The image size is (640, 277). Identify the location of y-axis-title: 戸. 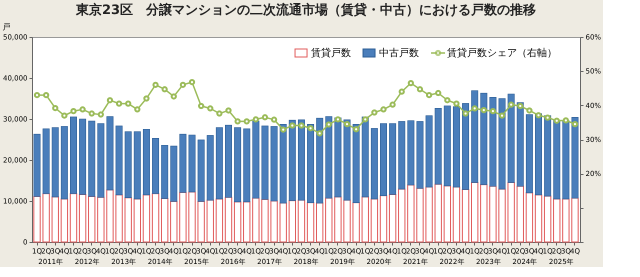
(6, 27).